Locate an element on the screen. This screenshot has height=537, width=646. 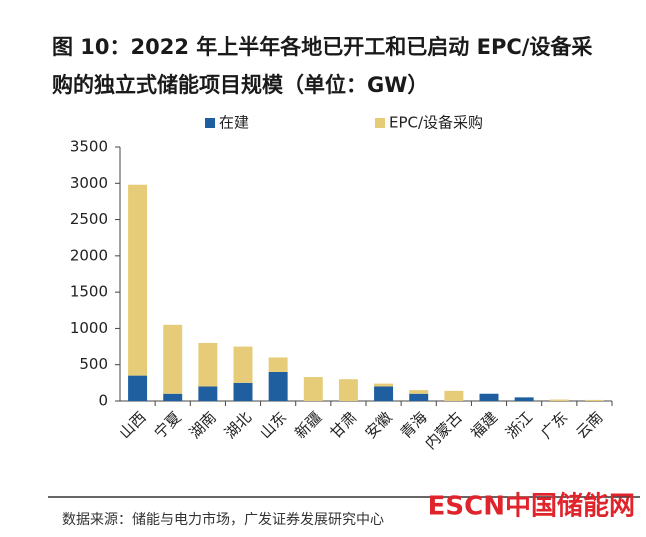
x-tick-label: 山东 is located at coordinates (273, 425).